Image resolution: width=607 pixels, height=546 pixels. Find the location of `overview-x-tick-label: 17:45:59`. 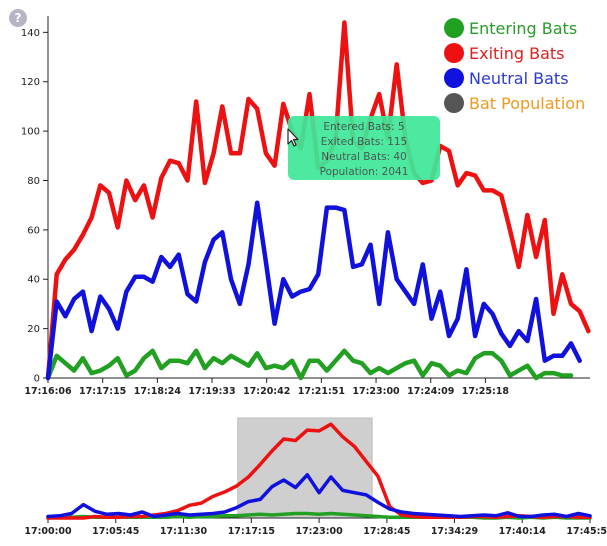

overview-x-tick-label: 17:45:59 is located at coordinates (586, 531).